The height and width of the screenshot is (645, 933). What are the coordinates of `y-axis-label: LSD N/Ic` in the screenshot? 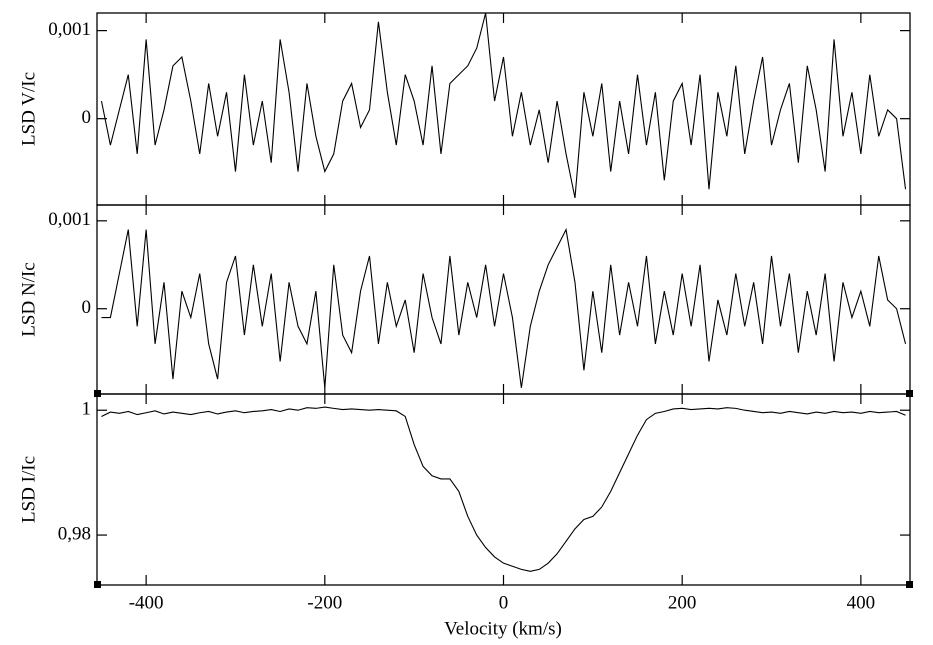 It's located at (28, 299).